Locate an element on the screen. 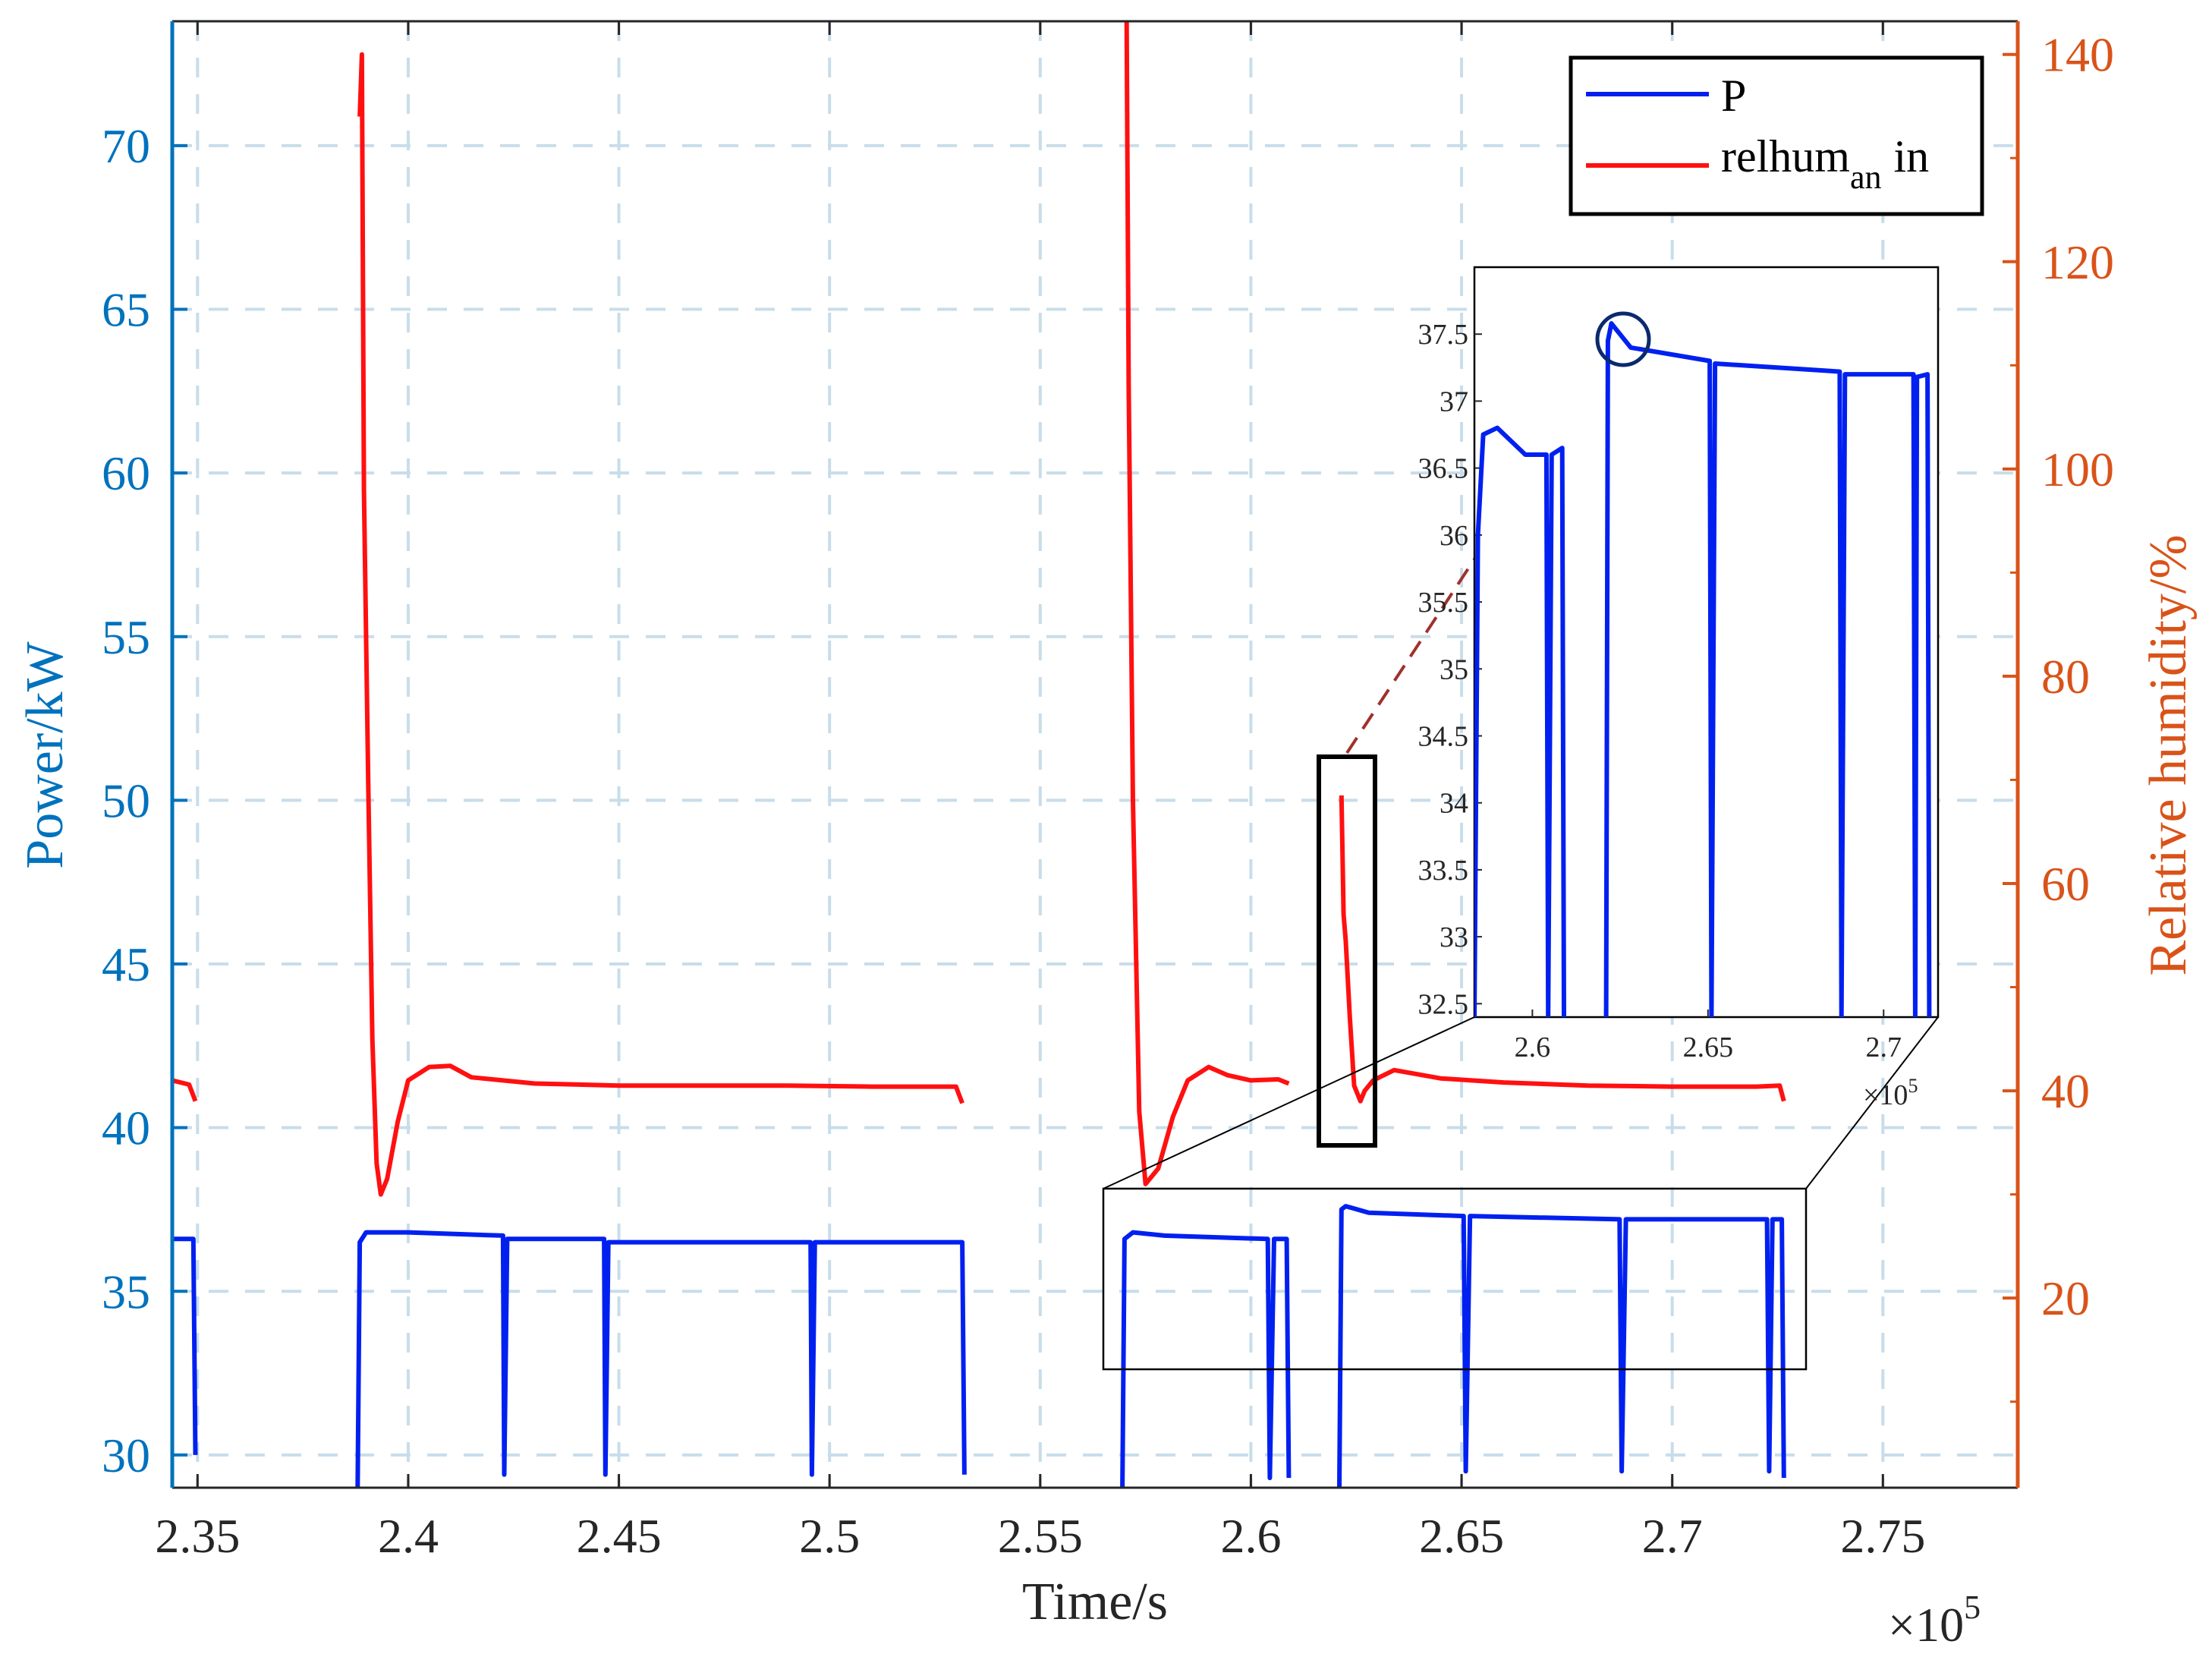 This screenshot has width=2212, height=1660. right-y-tick-label: 40 is located at coordinates (2066, 1091).